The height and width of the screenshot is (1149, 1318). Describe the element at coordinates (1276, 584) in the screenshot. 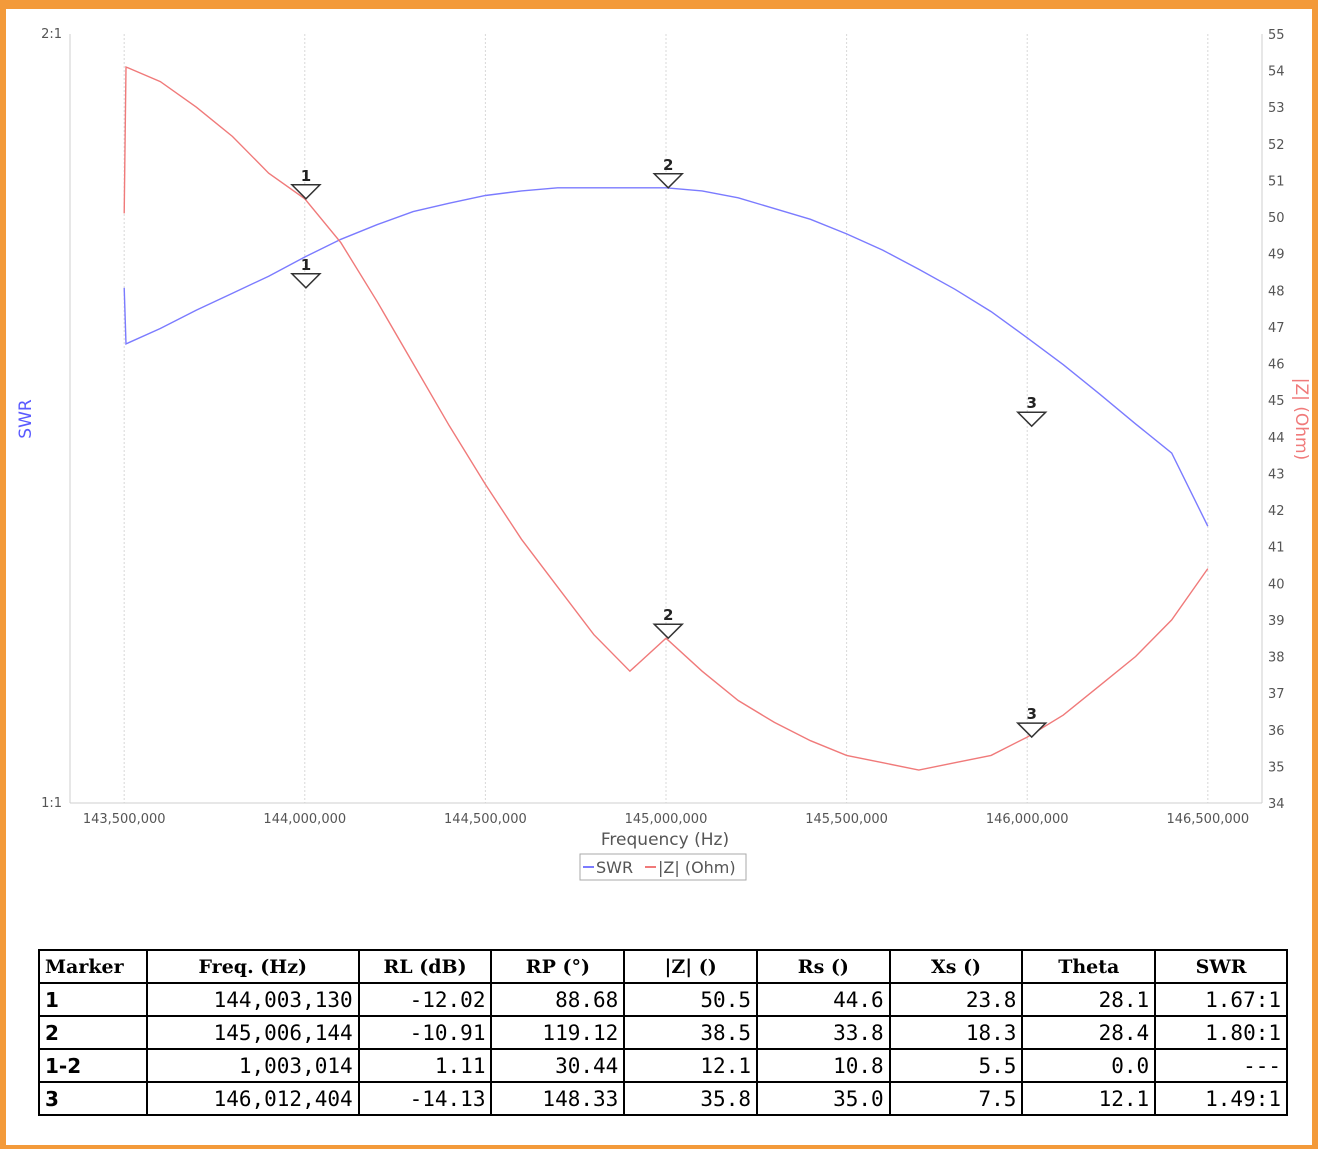

I see `y-right-tick-label: 40` at that location.